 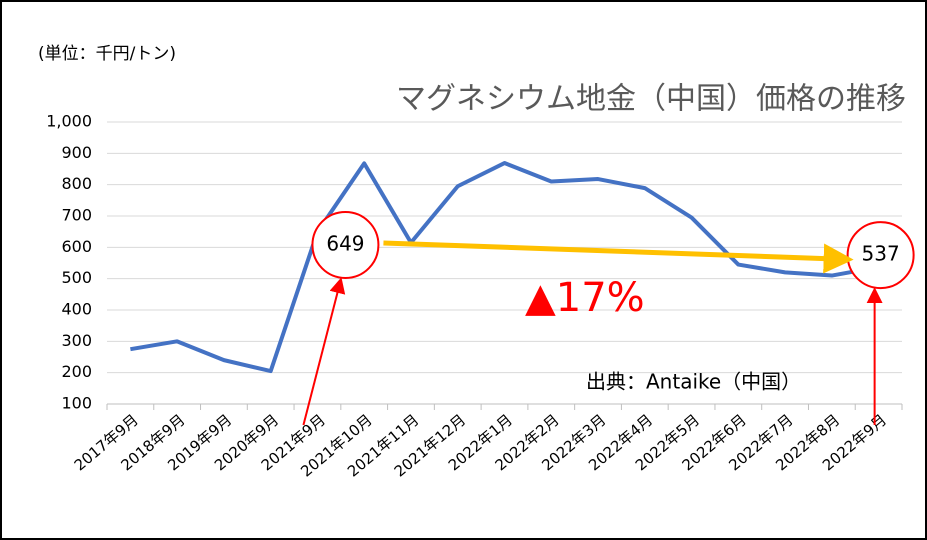 What do you see at coordinates (107, 54) in the screenshot?
I see `unit-label: (単位：千円/トン)` at bounding box center [107, 54].